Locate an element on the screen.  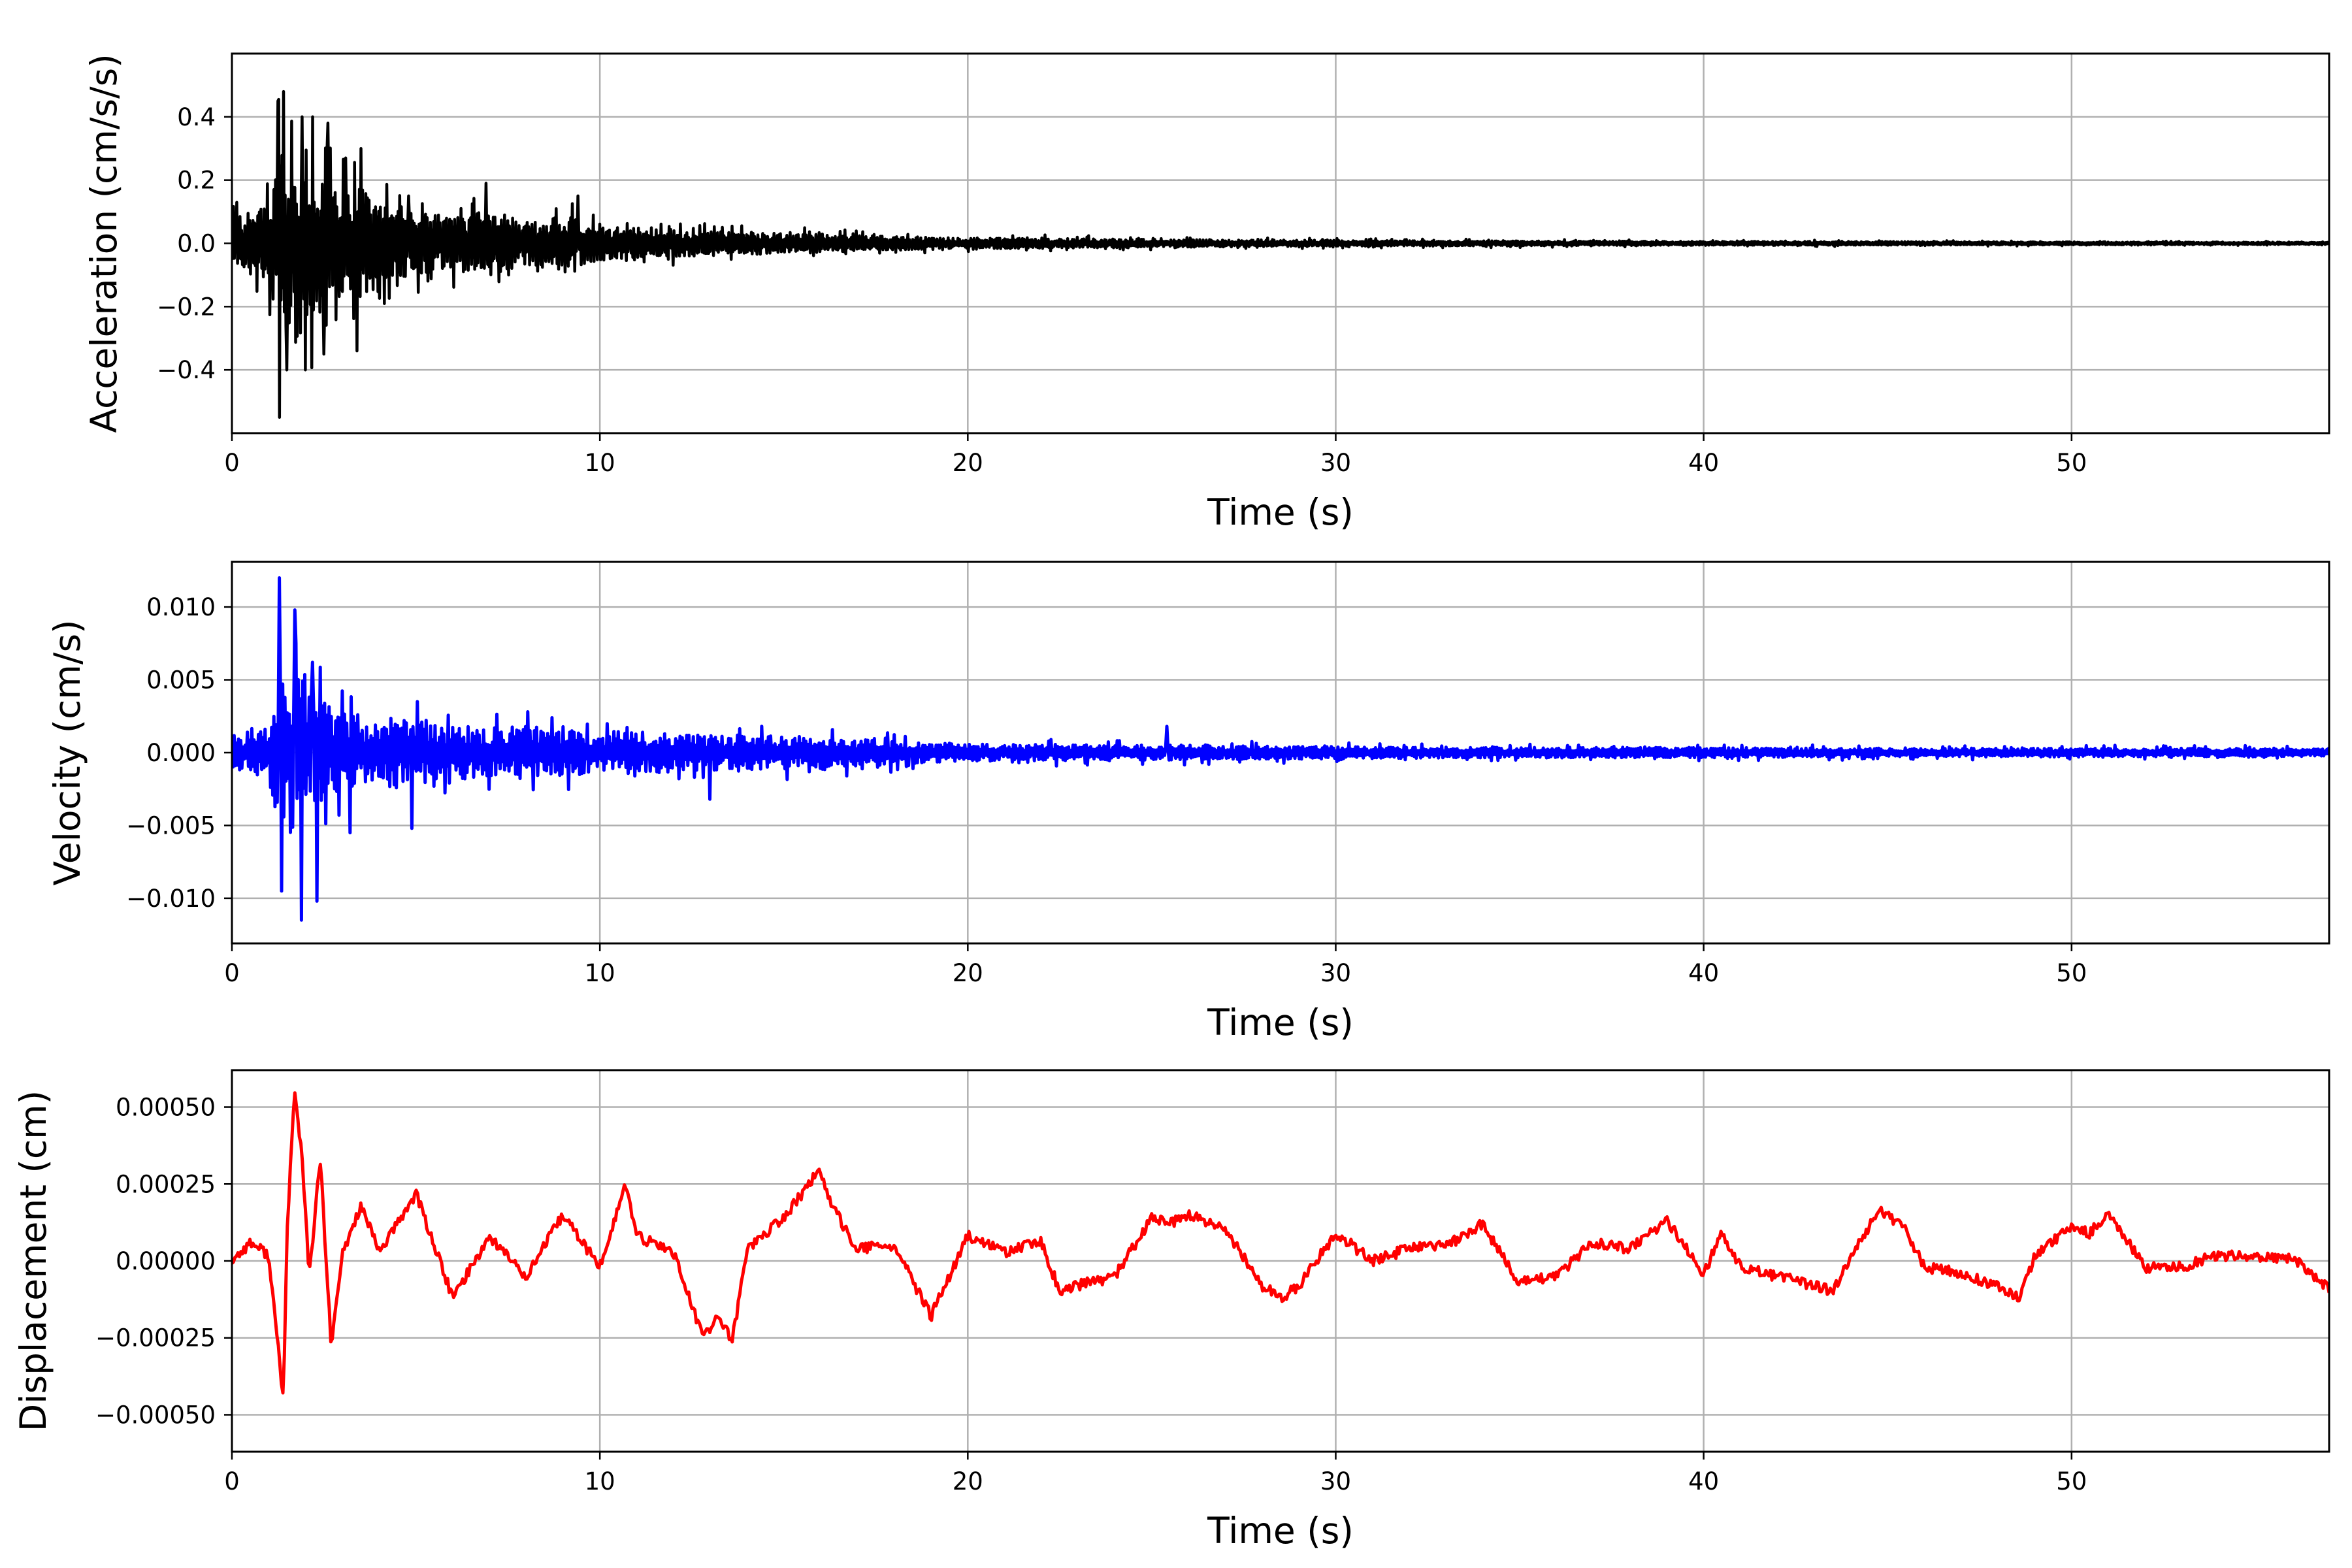
y-tick-label: 0.0 is located at coordinates (196, 244).